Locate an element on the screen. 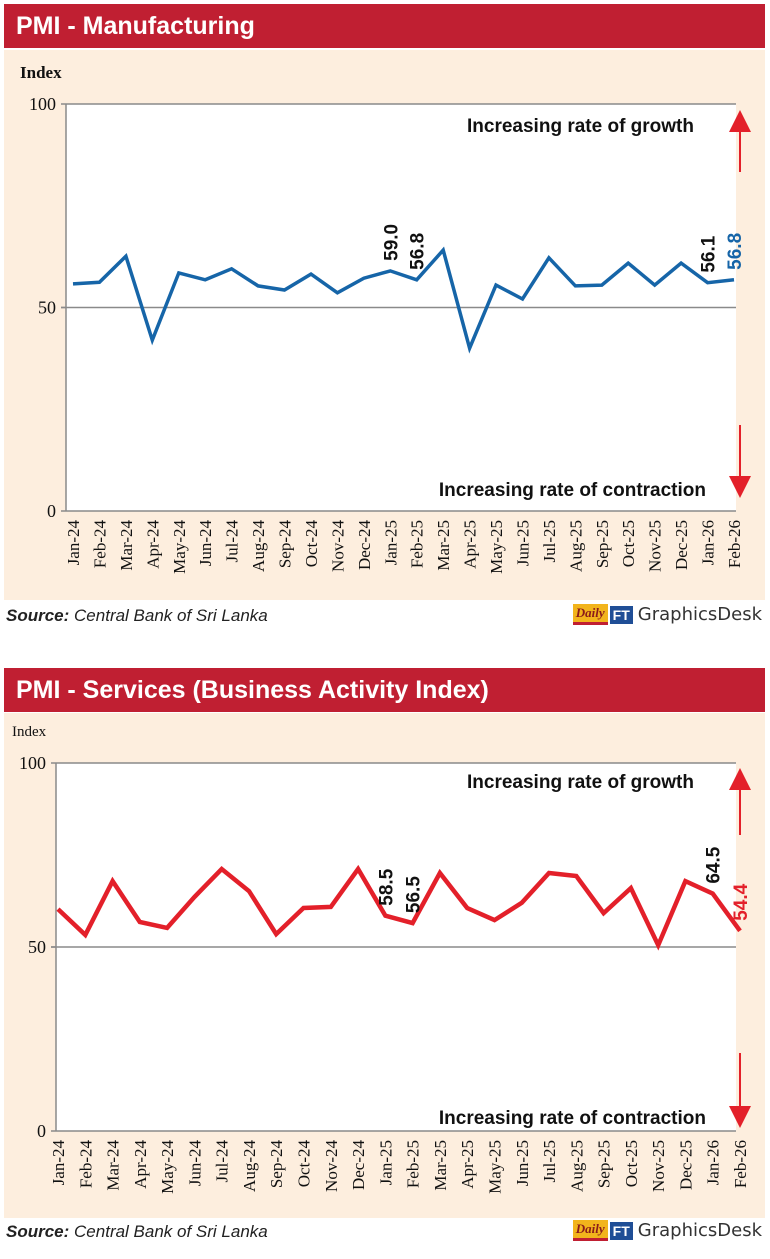 The image size is (770, 1259). chart-title-services: PMI - Services (Business Activity Index) is located at coordinates (384, 690).